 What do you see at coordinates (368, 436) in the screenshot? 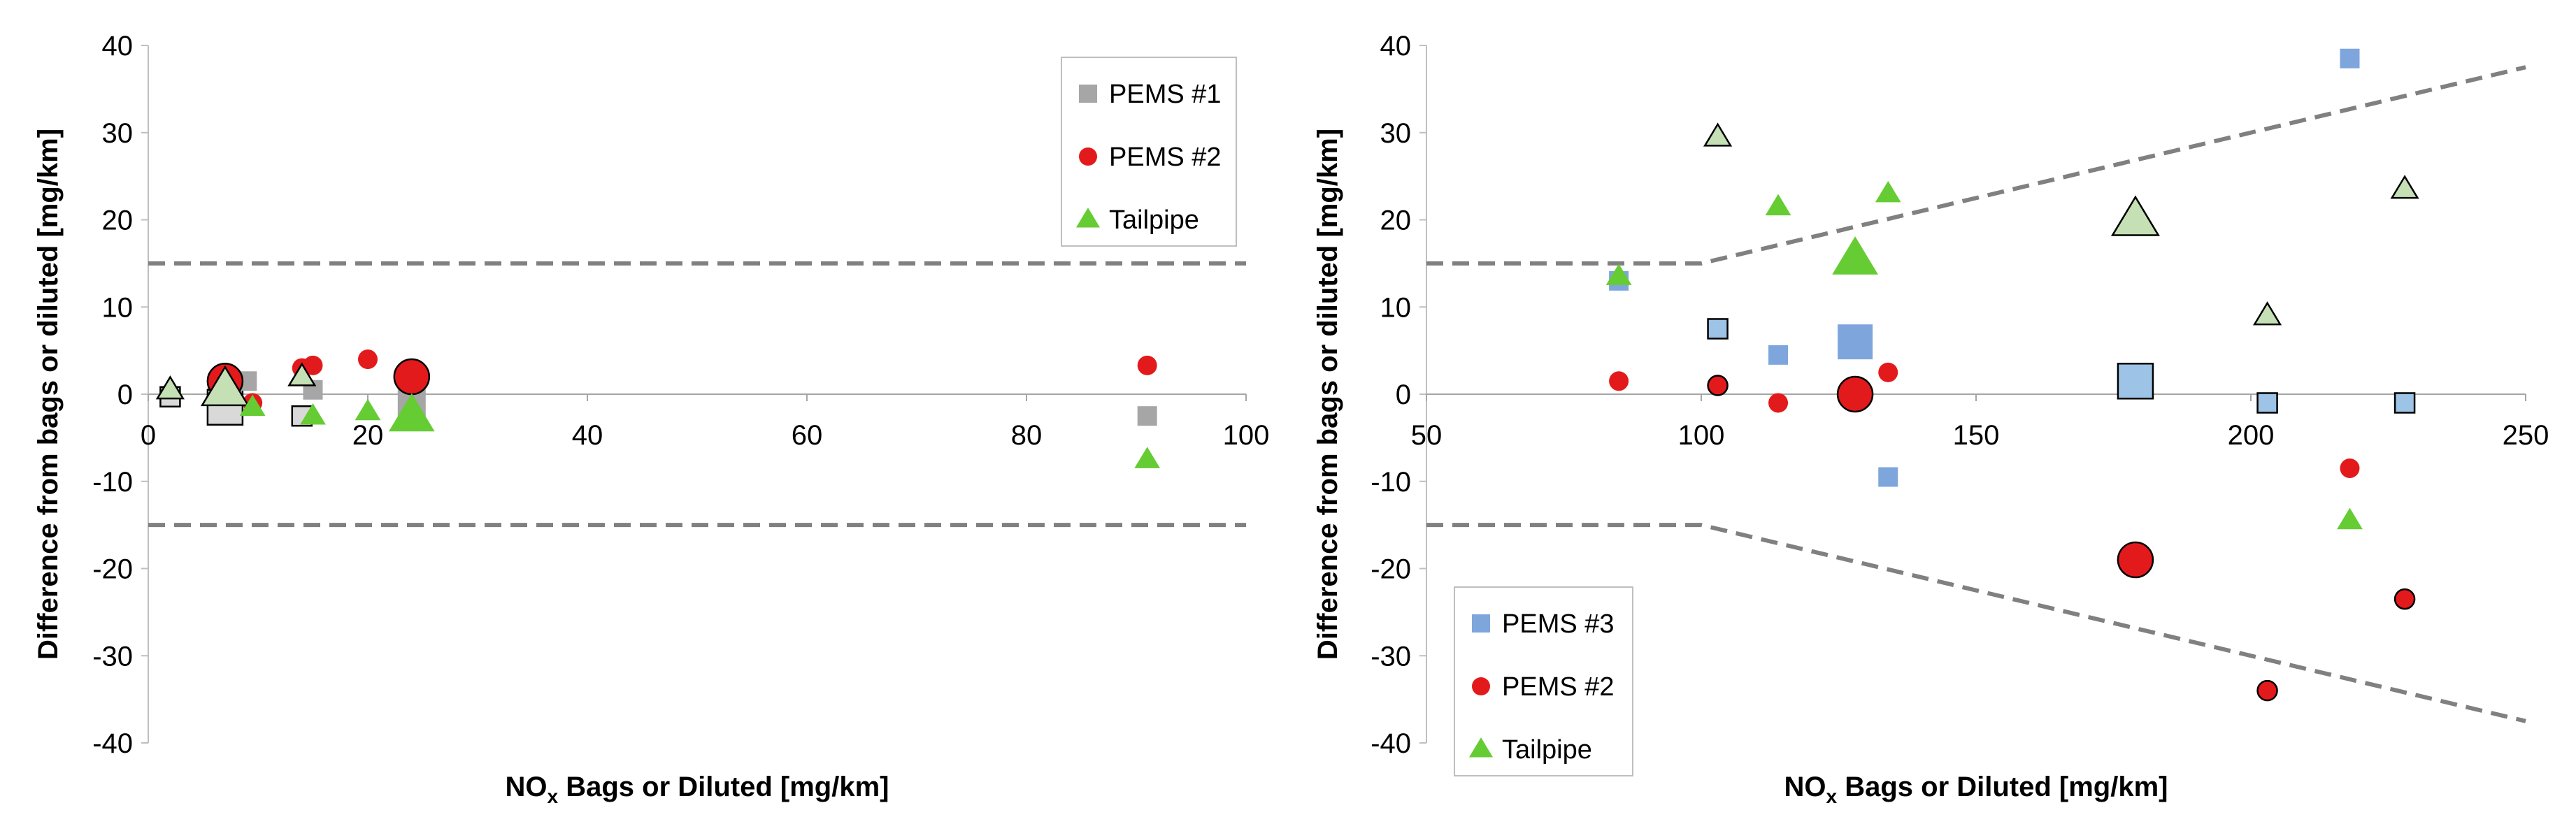
I see `x-tick-label: 20` at bounding box center [368, 436].